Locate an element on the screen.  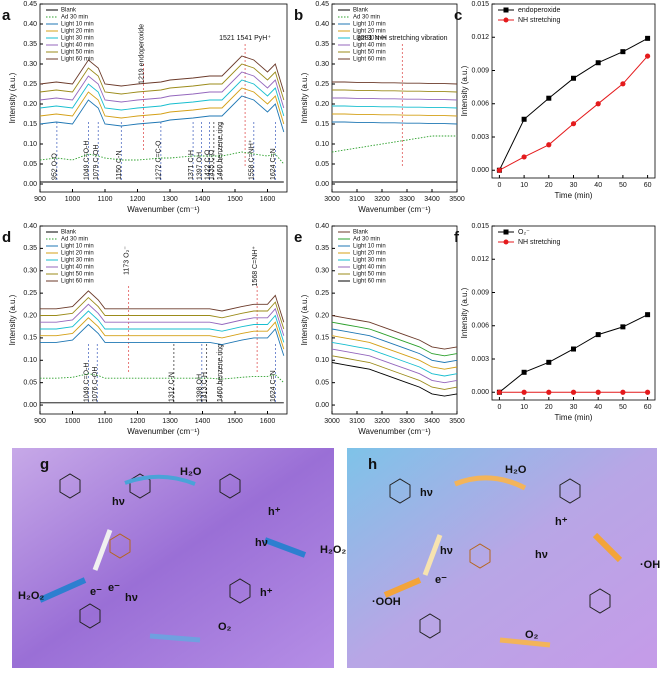
y-tick-label: 0.000 is located at coordinates (480, 170).